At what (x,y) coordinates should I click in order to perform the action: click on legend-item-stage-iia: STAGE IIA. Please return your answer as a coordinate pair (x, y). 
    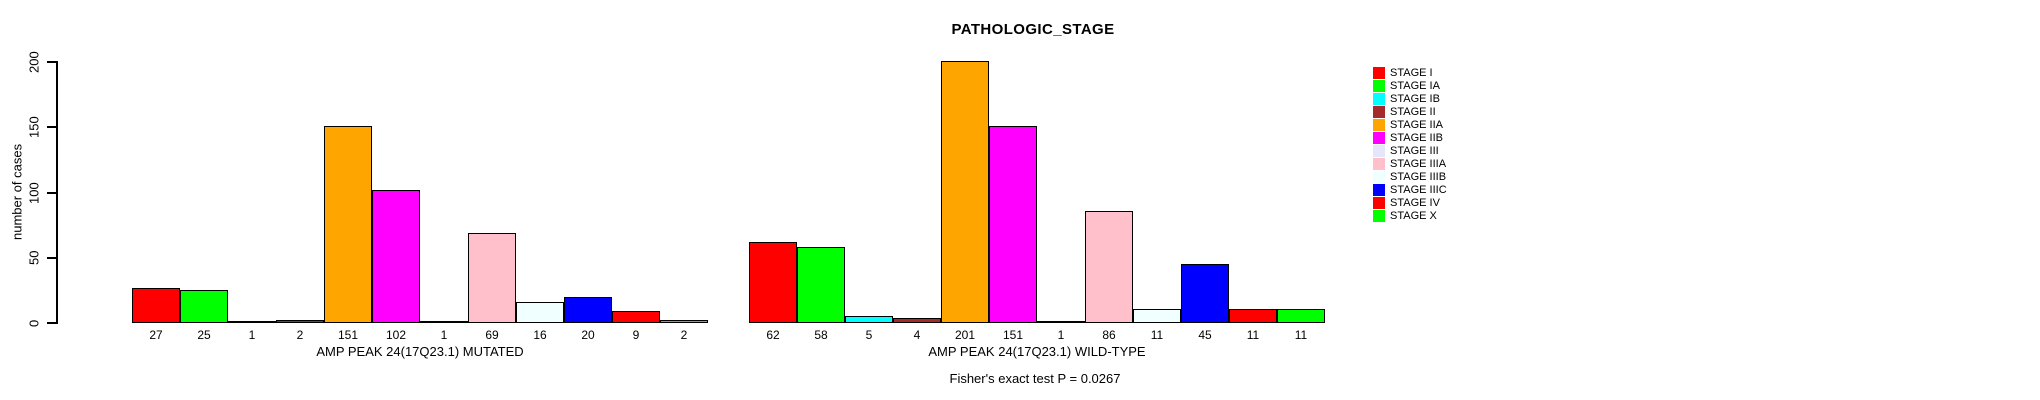
    Looking at the image, I should click on (1408, 124).